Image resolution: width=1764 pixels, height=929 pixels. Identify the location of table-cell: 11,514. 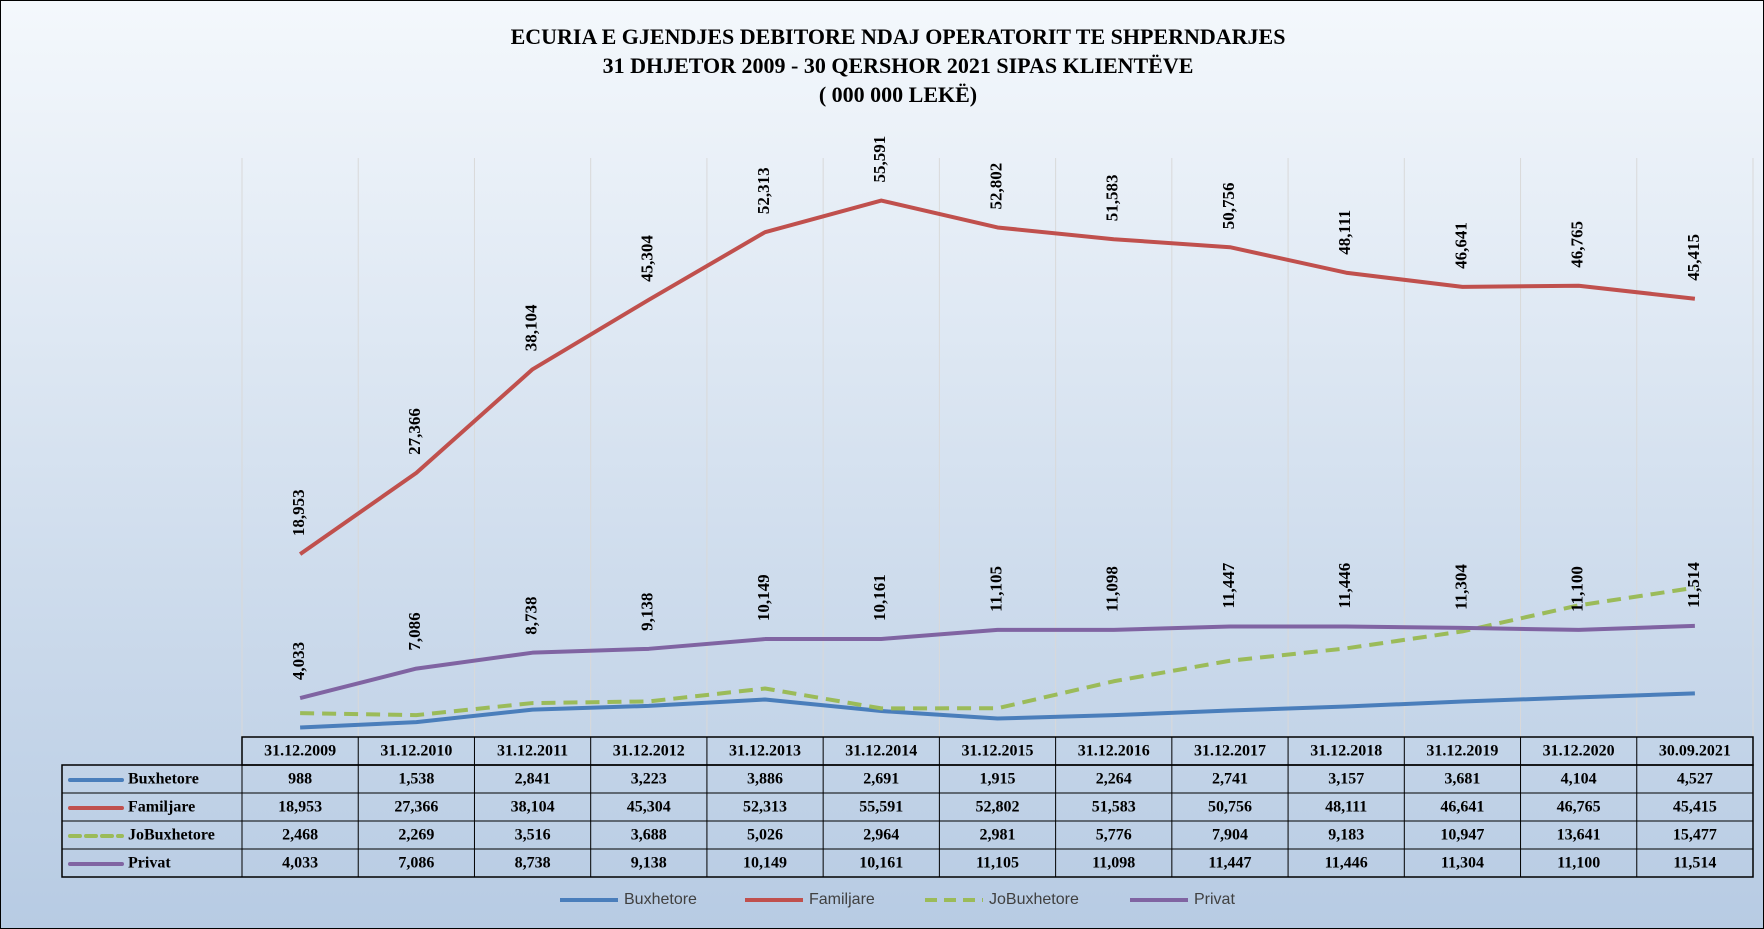
(1694, 863).